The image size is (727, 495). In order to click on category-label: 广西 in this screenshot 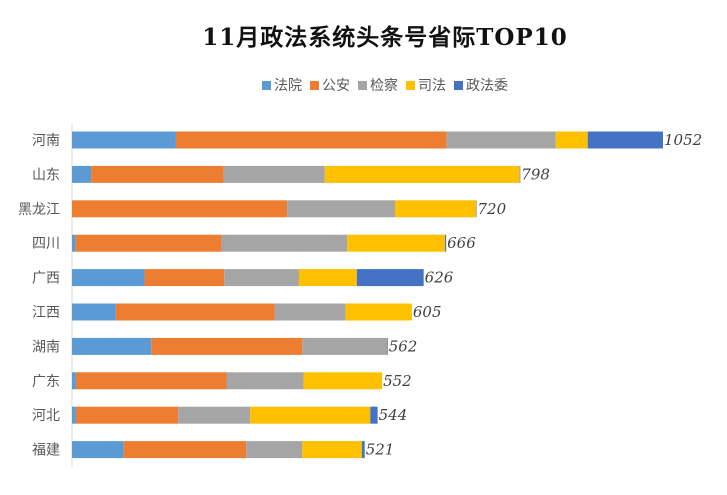, I will do `click(46, 279)`.